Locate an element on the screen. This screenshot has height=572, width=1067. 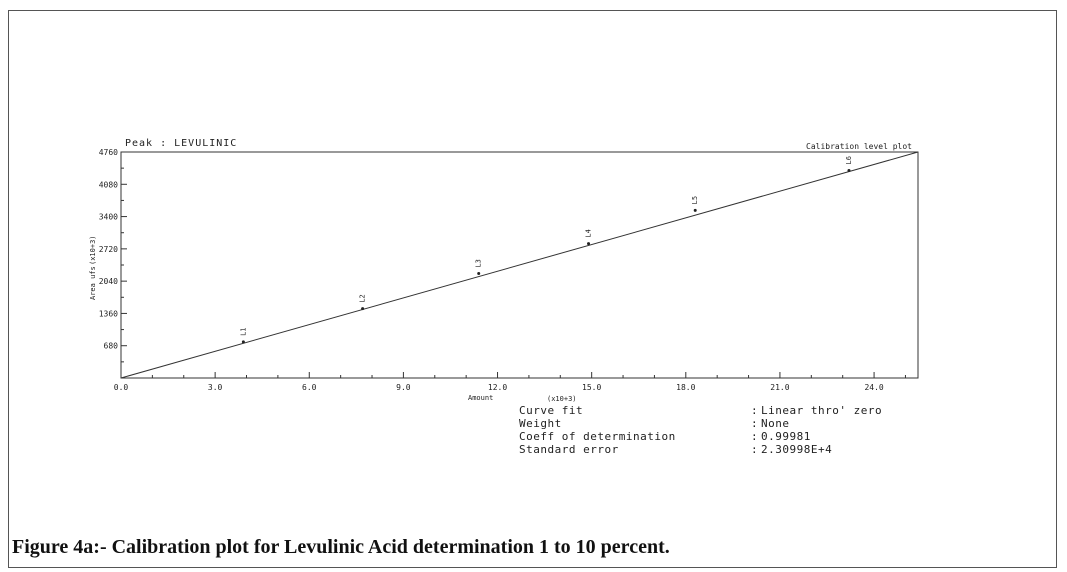
x-axis-ticks: 0.0 3.0 6.0 9.0 12.0 15.0 18.0 21.0 24.0 is located at coordinates (510, 382).